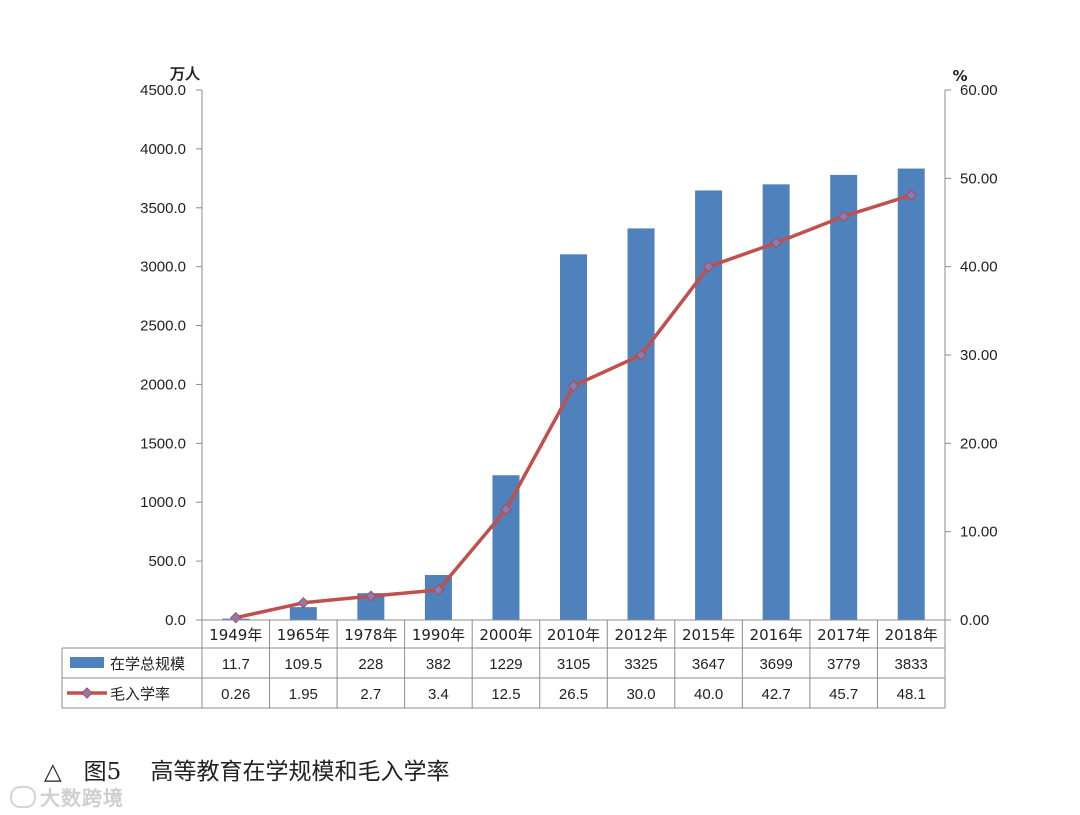 The height and width of the screenshot is (815, 1080). I want to click on watermark-text: 大数跨境, so click(82, 798).